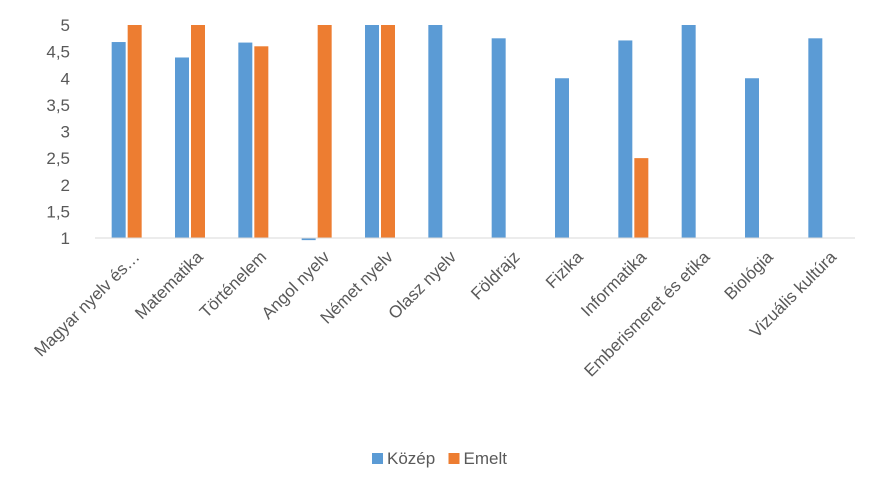 The height and width of the screenshot is (498, 889). I want to click on y-tick-label: 1, so click(65, 238).